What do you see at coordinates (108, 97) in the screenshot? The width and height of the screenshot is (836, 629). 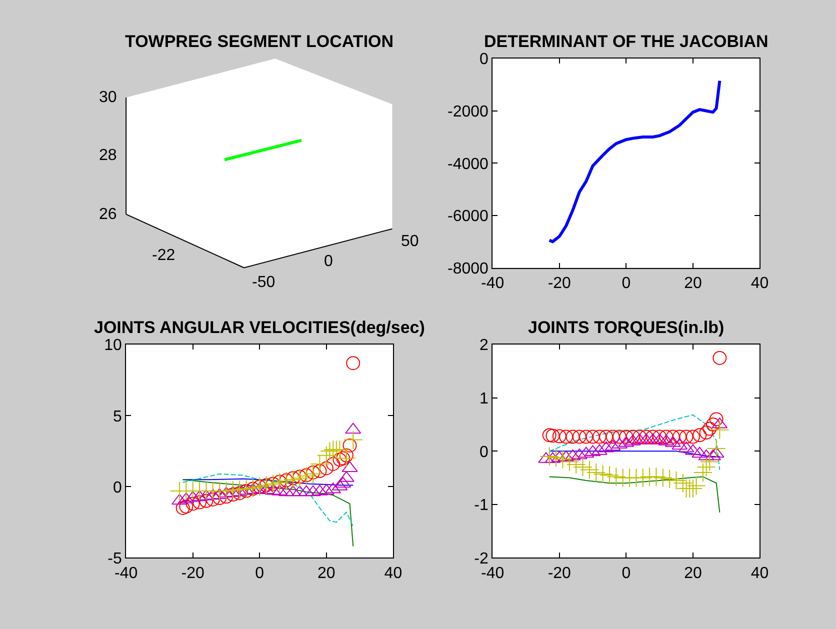 I see `text: 30` at bounding box center [108, 97].